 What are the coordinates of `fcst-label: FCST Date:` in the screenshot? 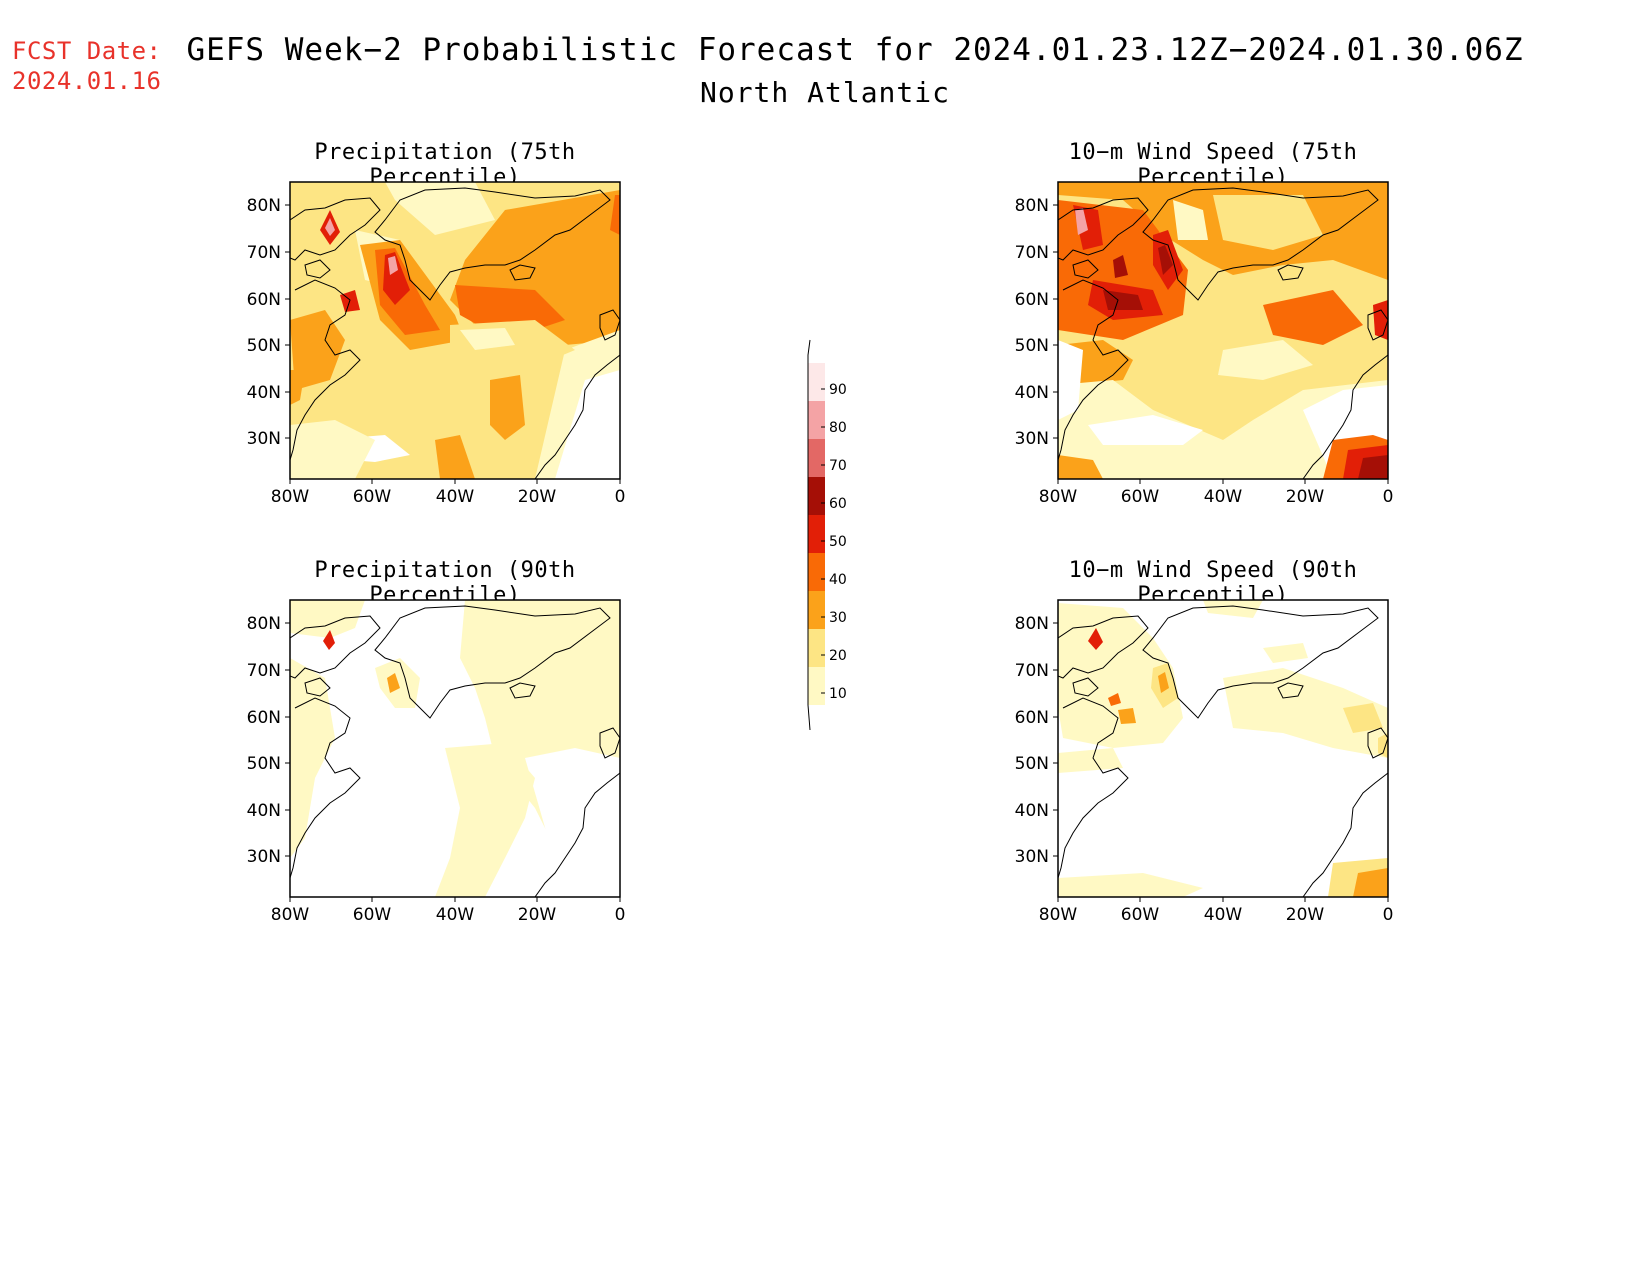 It's located at (87, 51).